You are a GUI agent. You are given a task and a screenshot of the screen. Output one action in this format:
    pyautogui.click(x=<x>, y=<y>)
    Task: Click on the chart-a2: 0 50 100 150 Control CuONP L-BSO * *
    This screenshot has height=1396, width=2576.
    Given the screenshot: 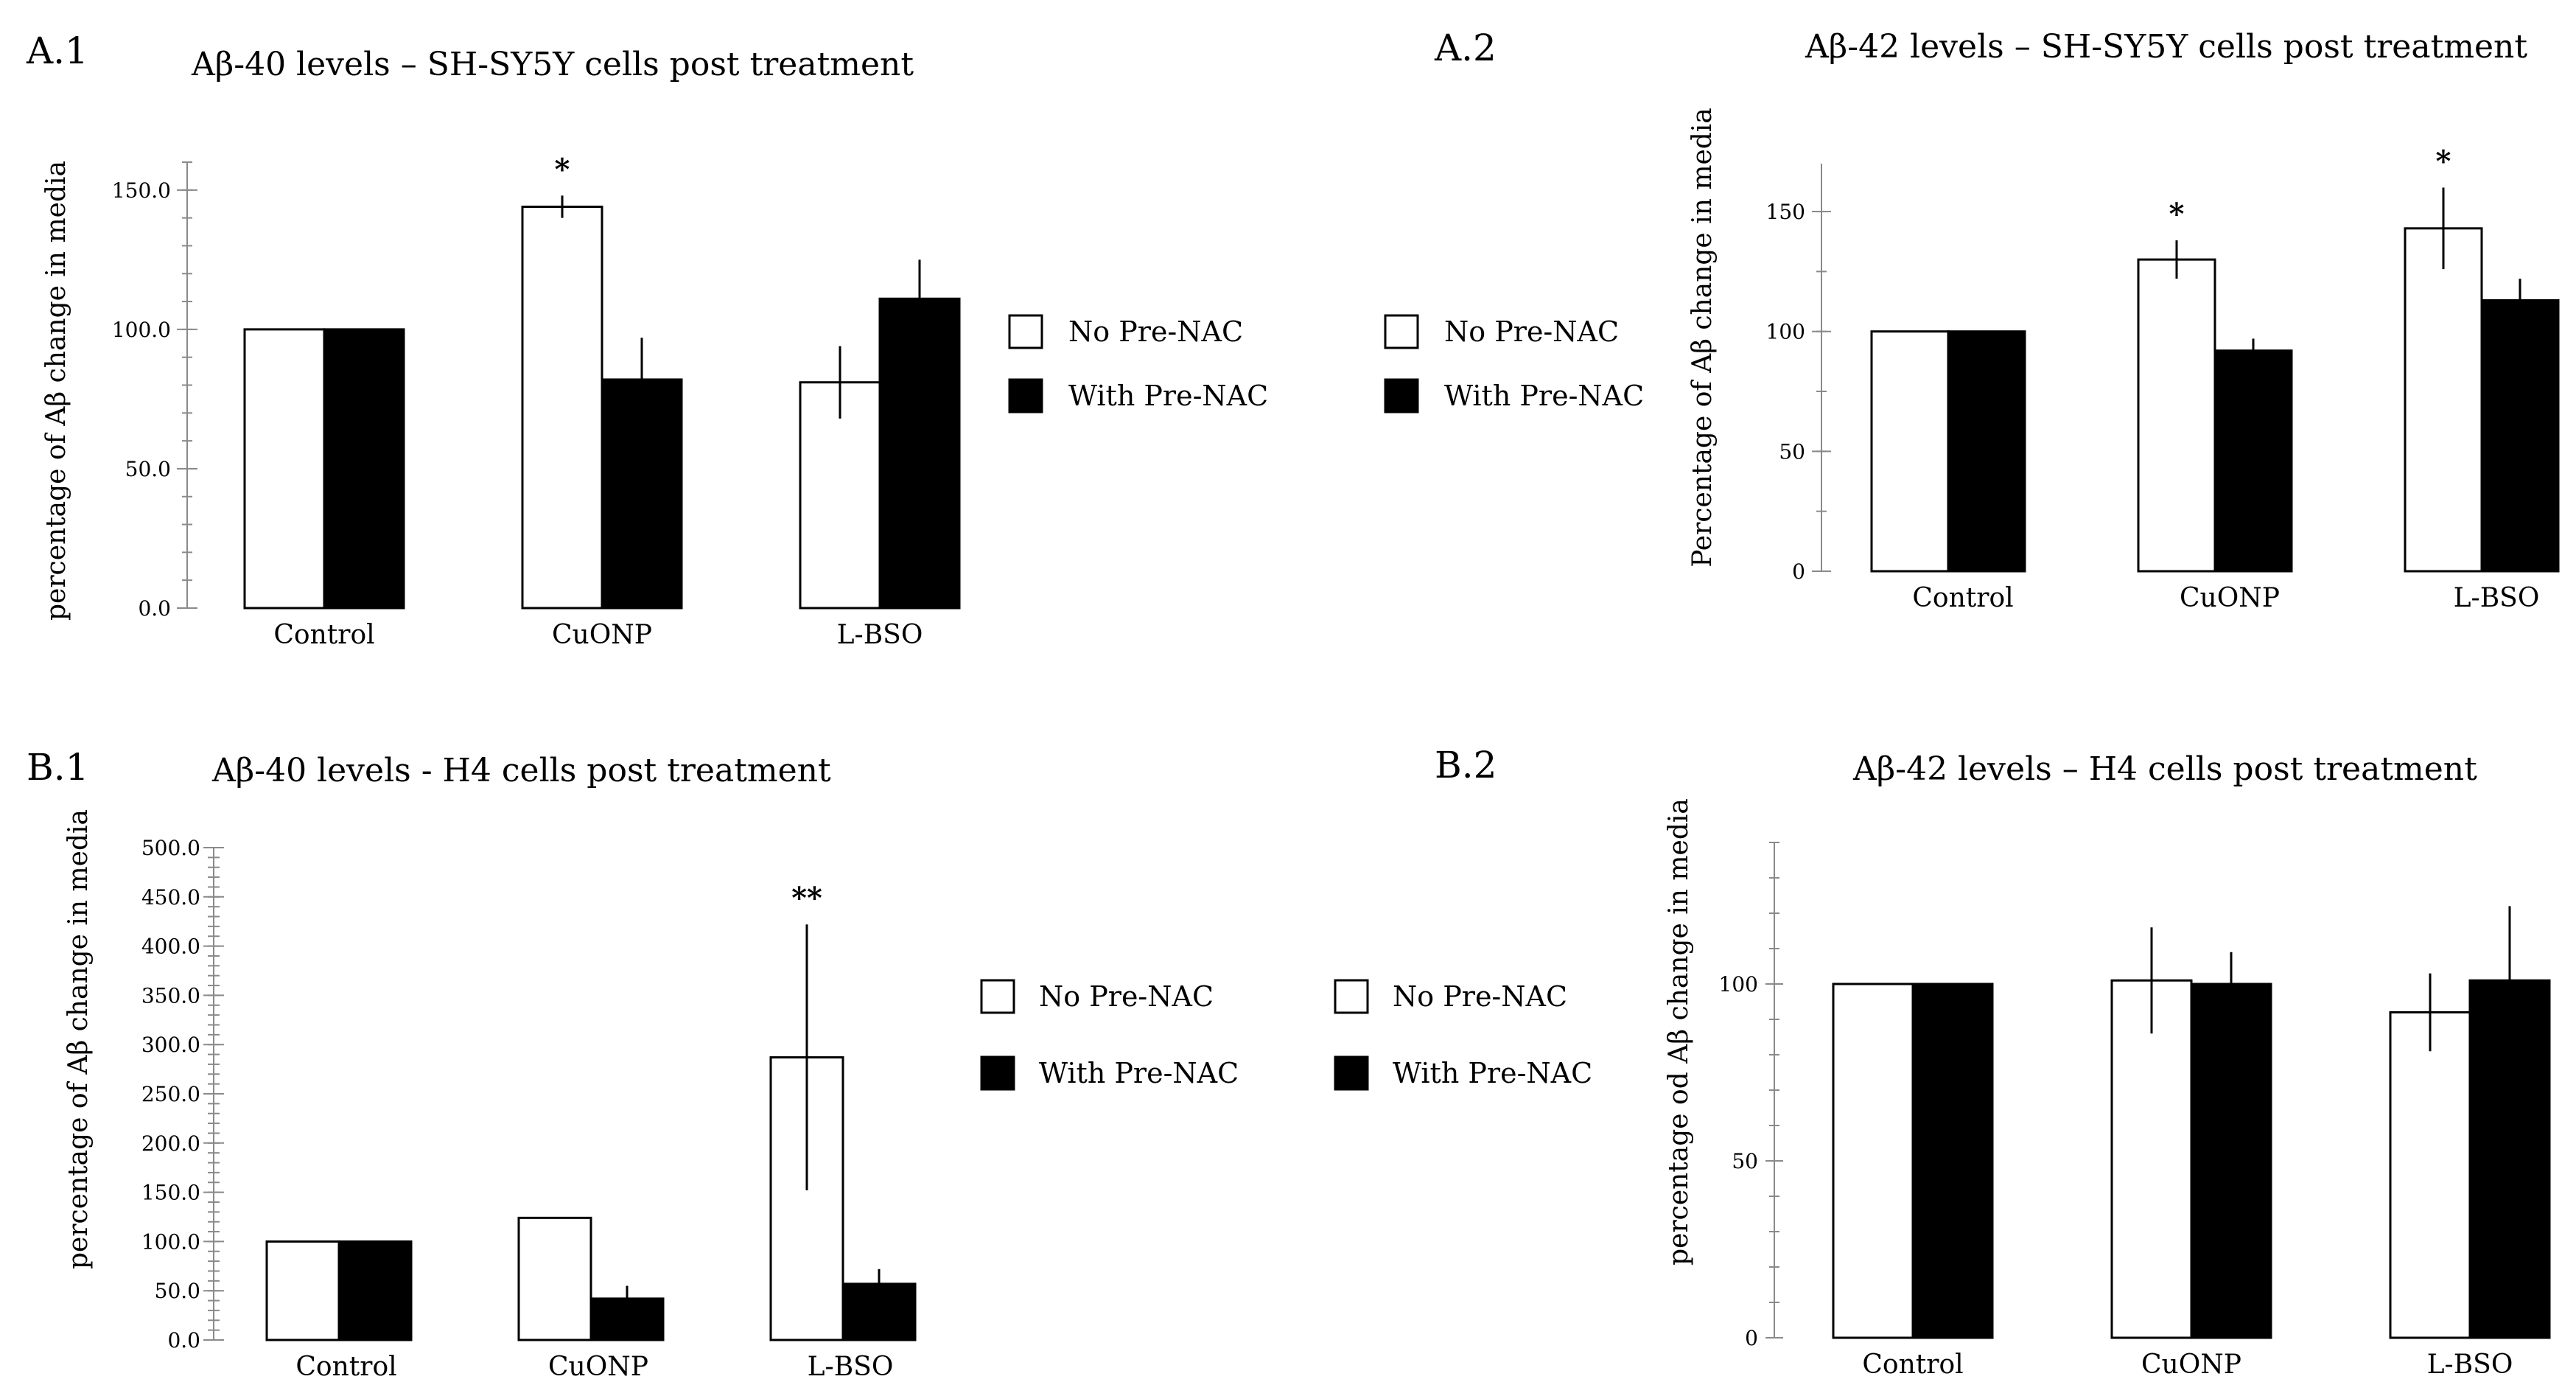 What is the action you would take?
    pyautogui.click(x=2163, y=378)
    